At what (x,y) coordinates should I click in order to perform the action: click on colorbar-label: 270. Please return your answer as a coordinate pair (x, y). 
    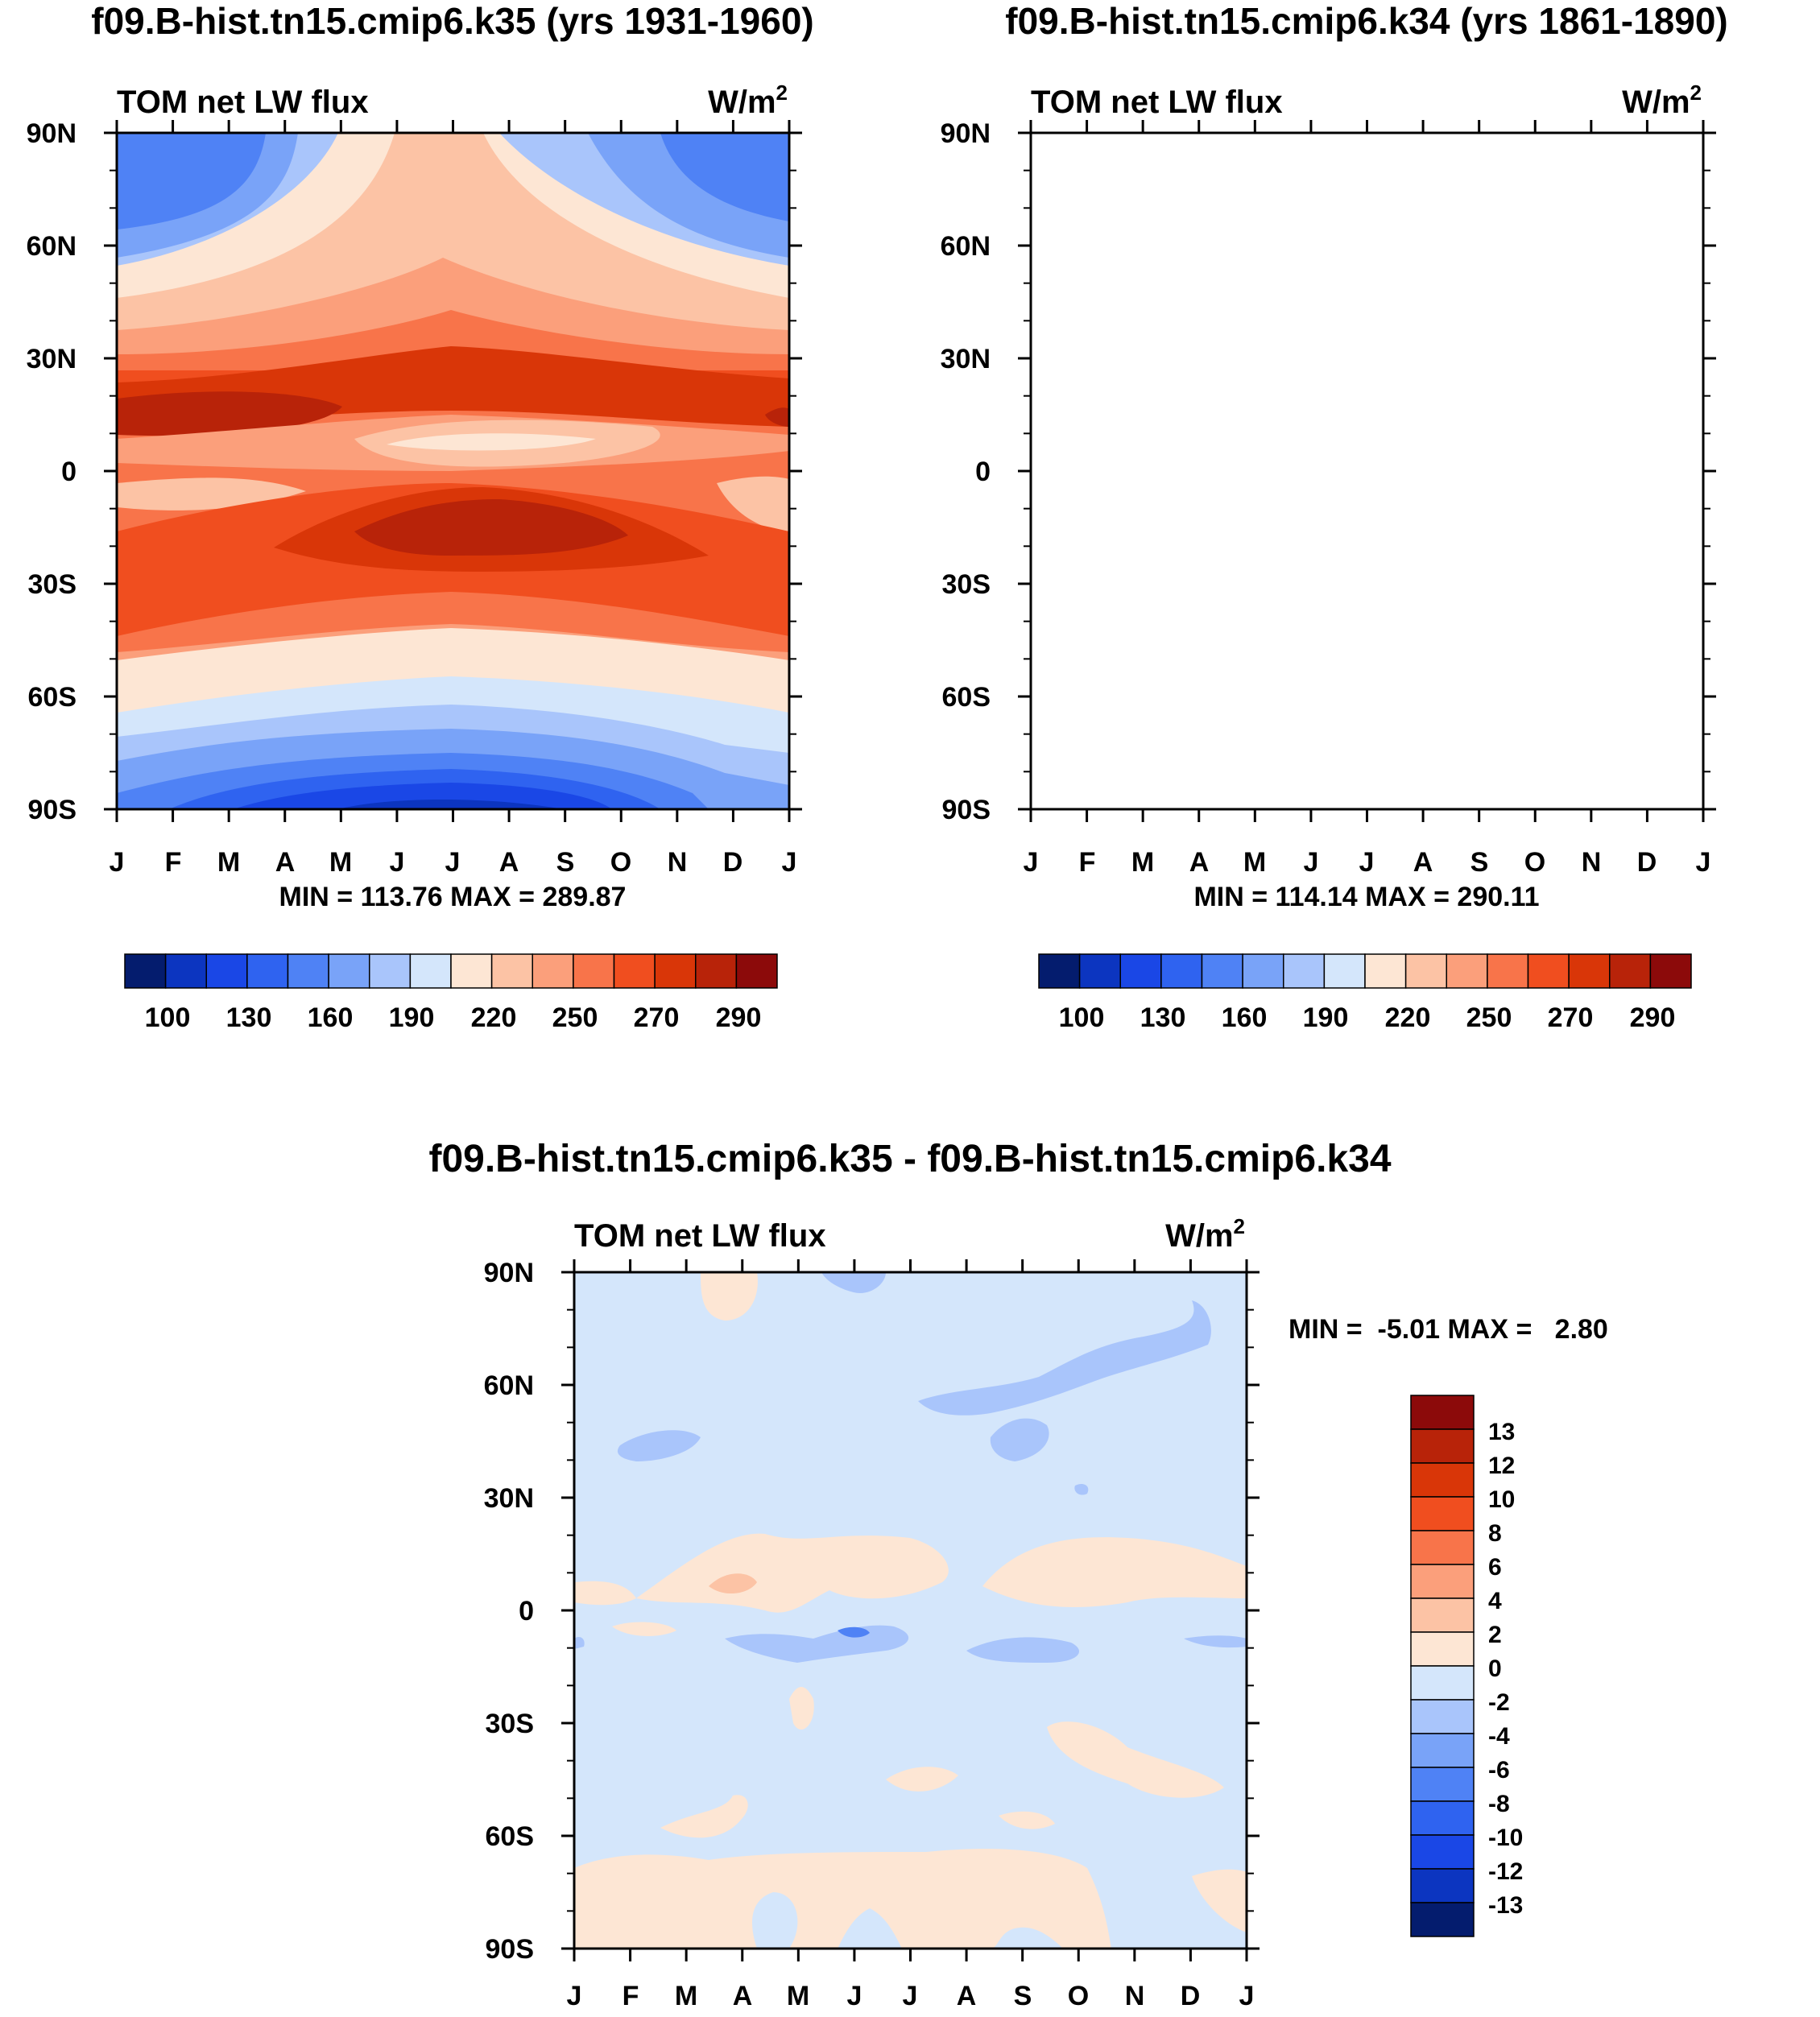
    Looking at the image, I should click on (657, 1017).